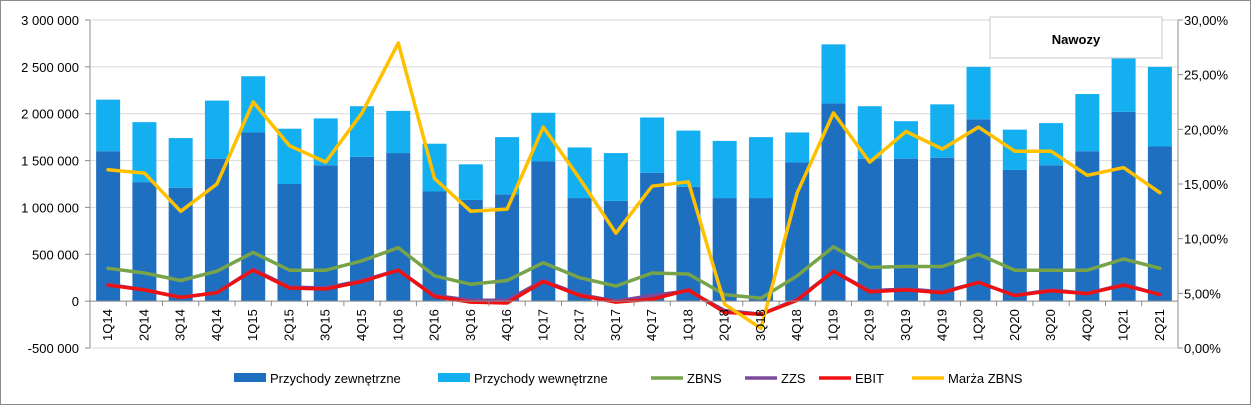 The width and height of the screenshot is (1251, 406). Describe the element at coordinates (470, 325) in the screenshot. I see `x-tick-label: 3Q16` at that location.